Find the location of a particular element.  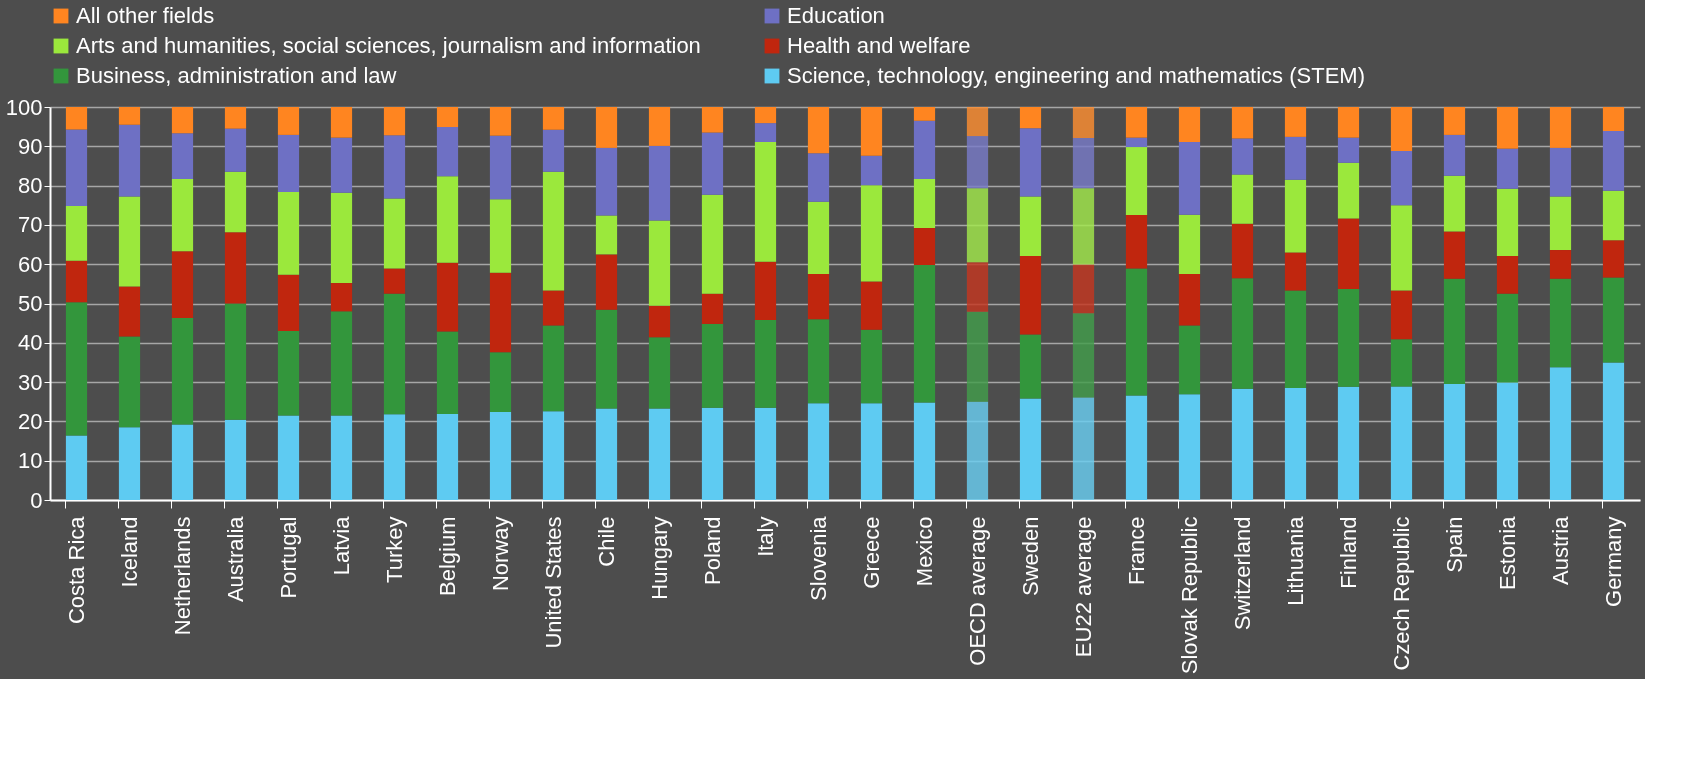

x-tick-label: France is located at coordinates (1136, 550).